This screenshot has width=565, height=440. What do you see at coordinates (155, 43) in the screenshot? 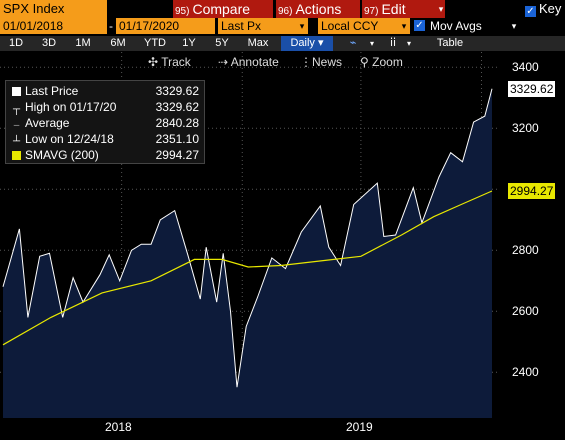
I see `period-ytd: YTD` at bounding box center [155, 43].